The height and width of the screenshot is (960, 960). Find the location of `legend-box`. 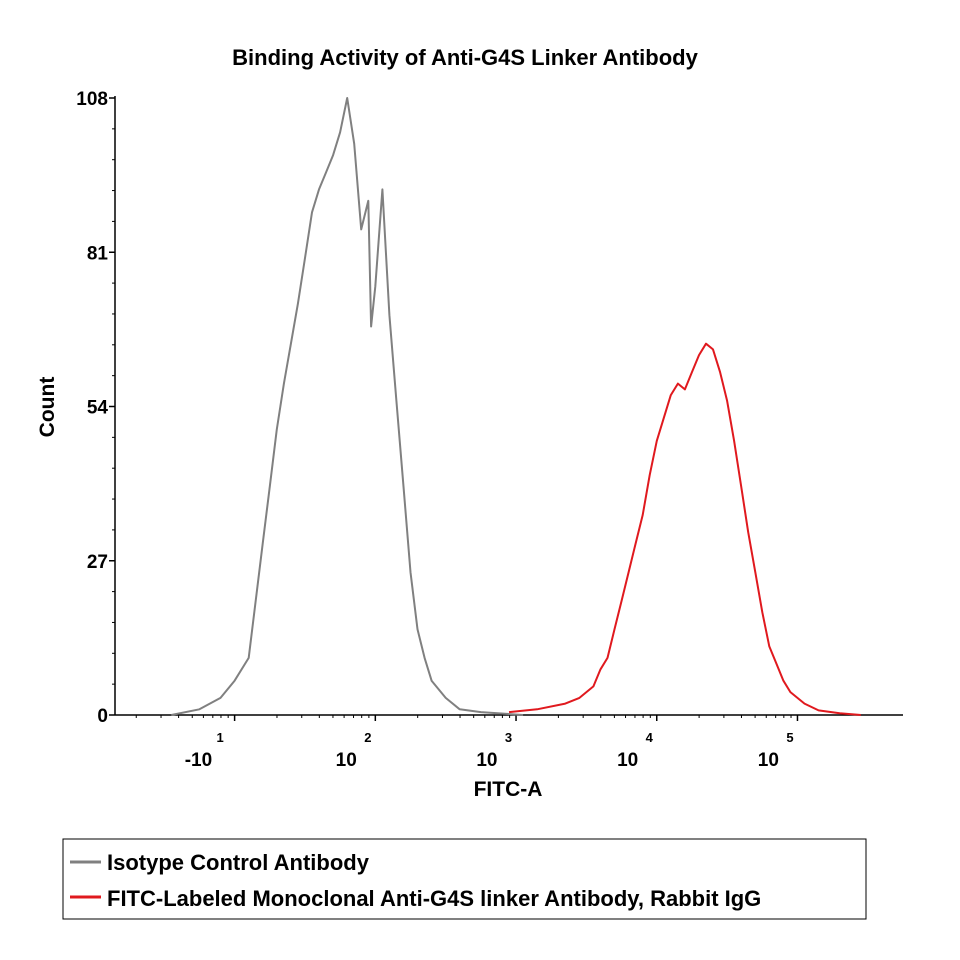

legend-box is located at coordinates (464, 879).